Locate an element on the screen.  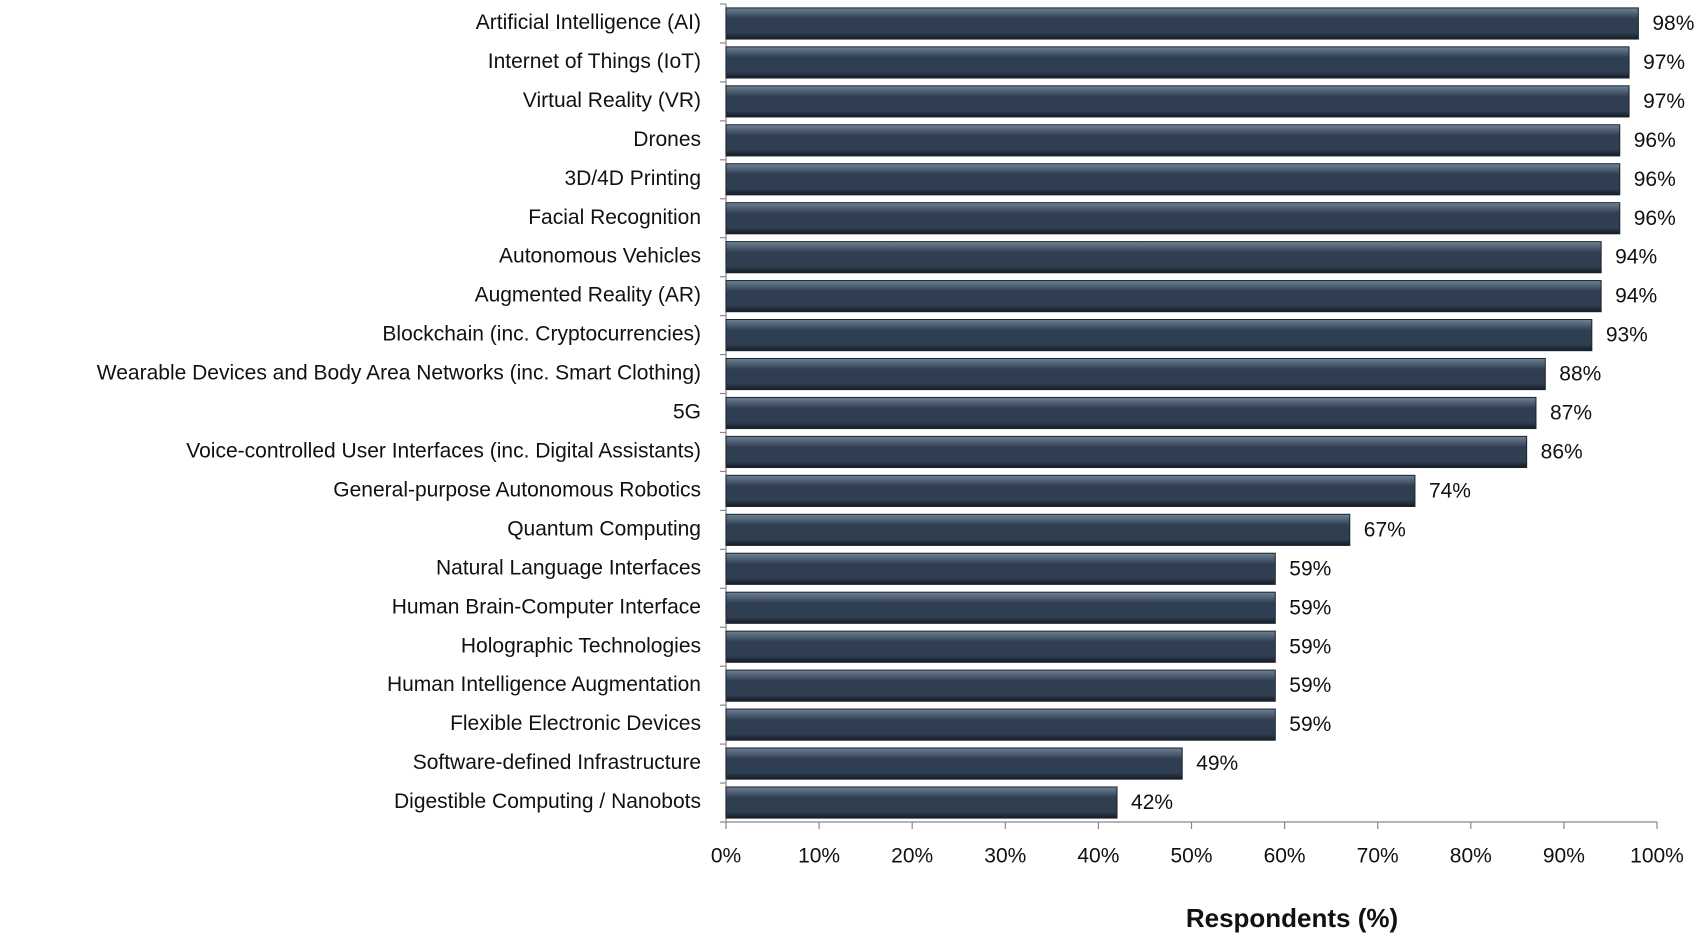
x-tick-label: 70% is located at coordinates (1378, 856).